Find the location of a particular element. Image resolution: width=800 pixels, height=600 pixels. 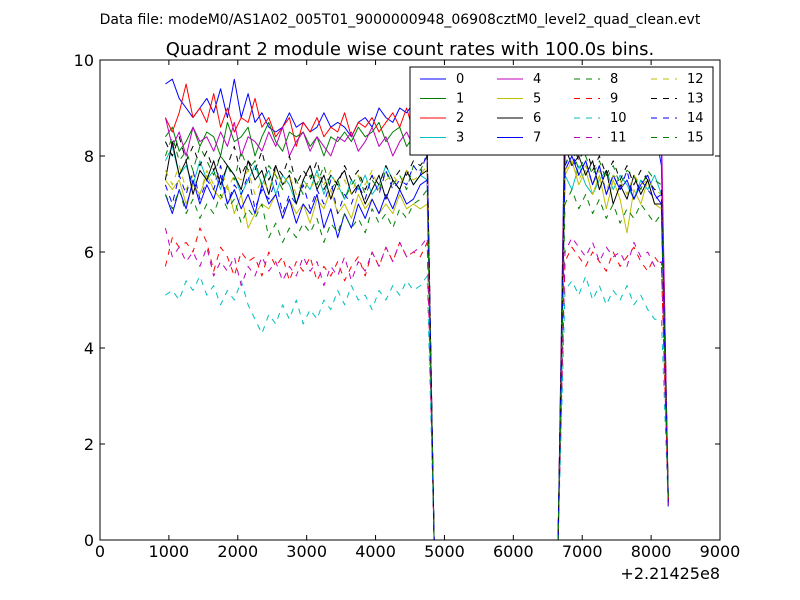

x-tick-label: 5000 is located at coordinates (444, 551).